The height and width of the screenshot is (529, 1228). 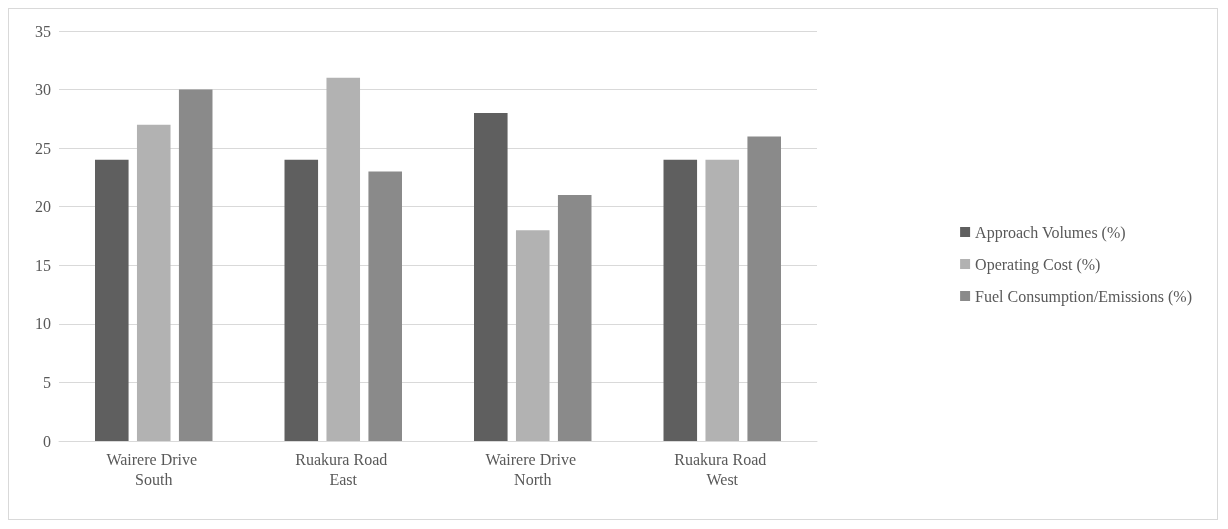 I want to click on legend-label: Approach Volumes (%), so click(x=1050, y=232).